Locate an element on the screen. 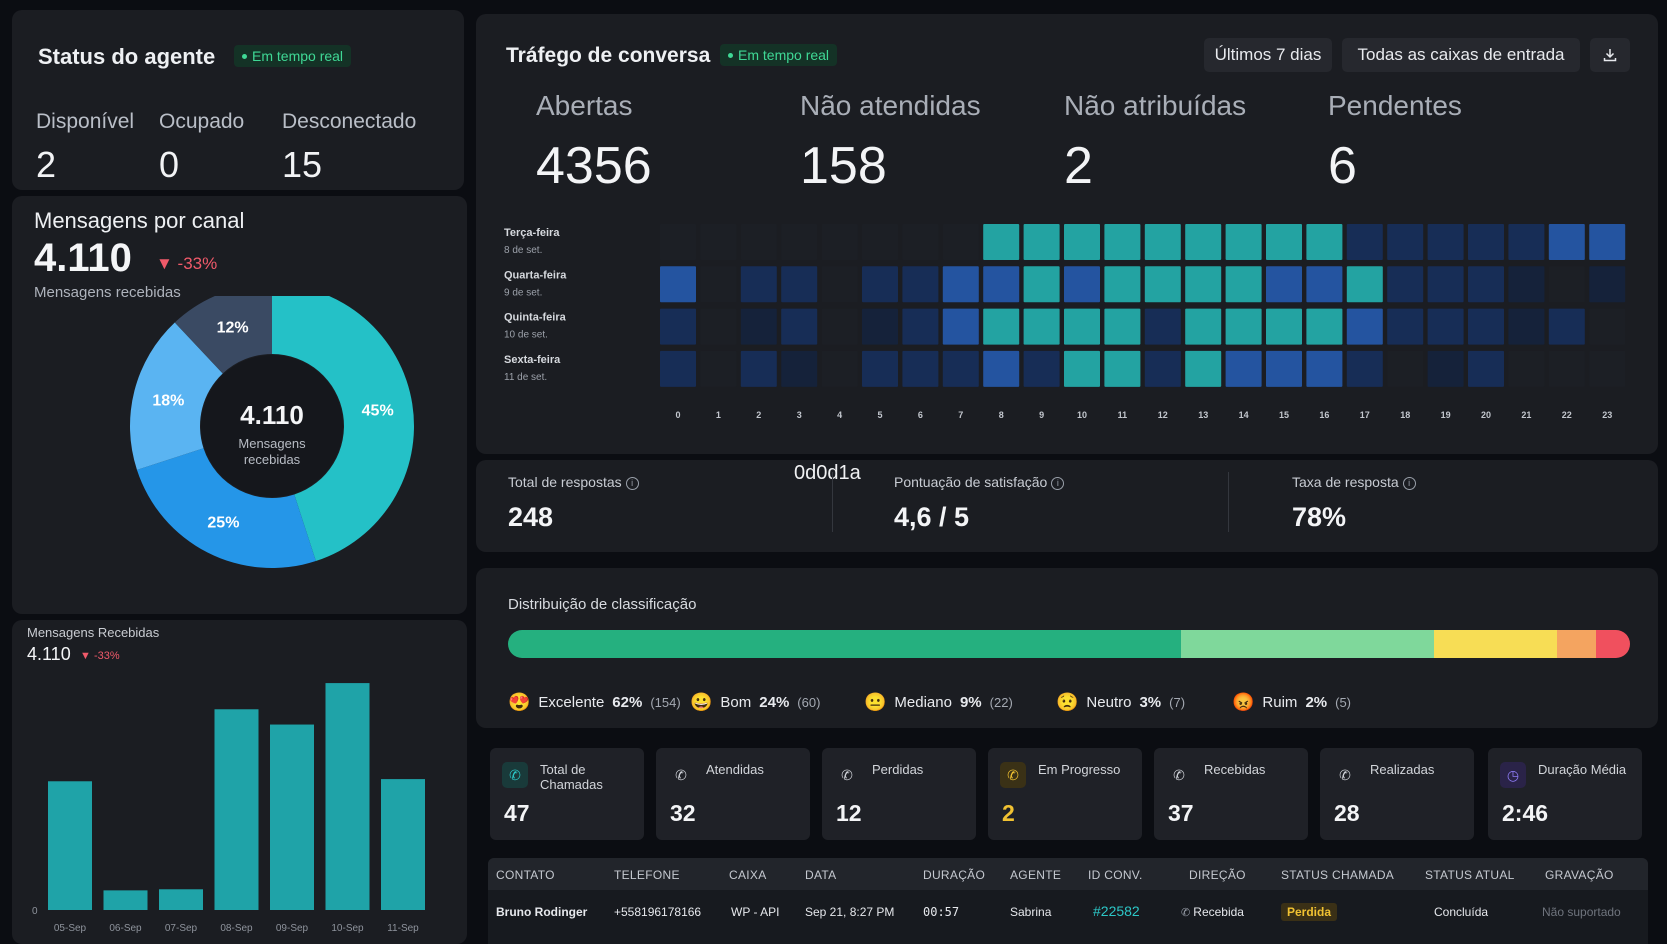  traffic-title: Tráfego de conversa is located at coordinates (608, 55).